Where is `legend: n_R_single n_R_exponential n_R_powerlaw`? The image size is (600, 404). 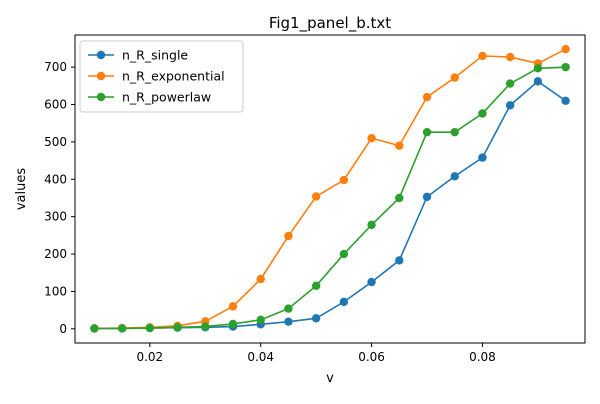 legend: n_R_single n_R_exponential n_R_powerlaw is located at coordinates (161, 76).